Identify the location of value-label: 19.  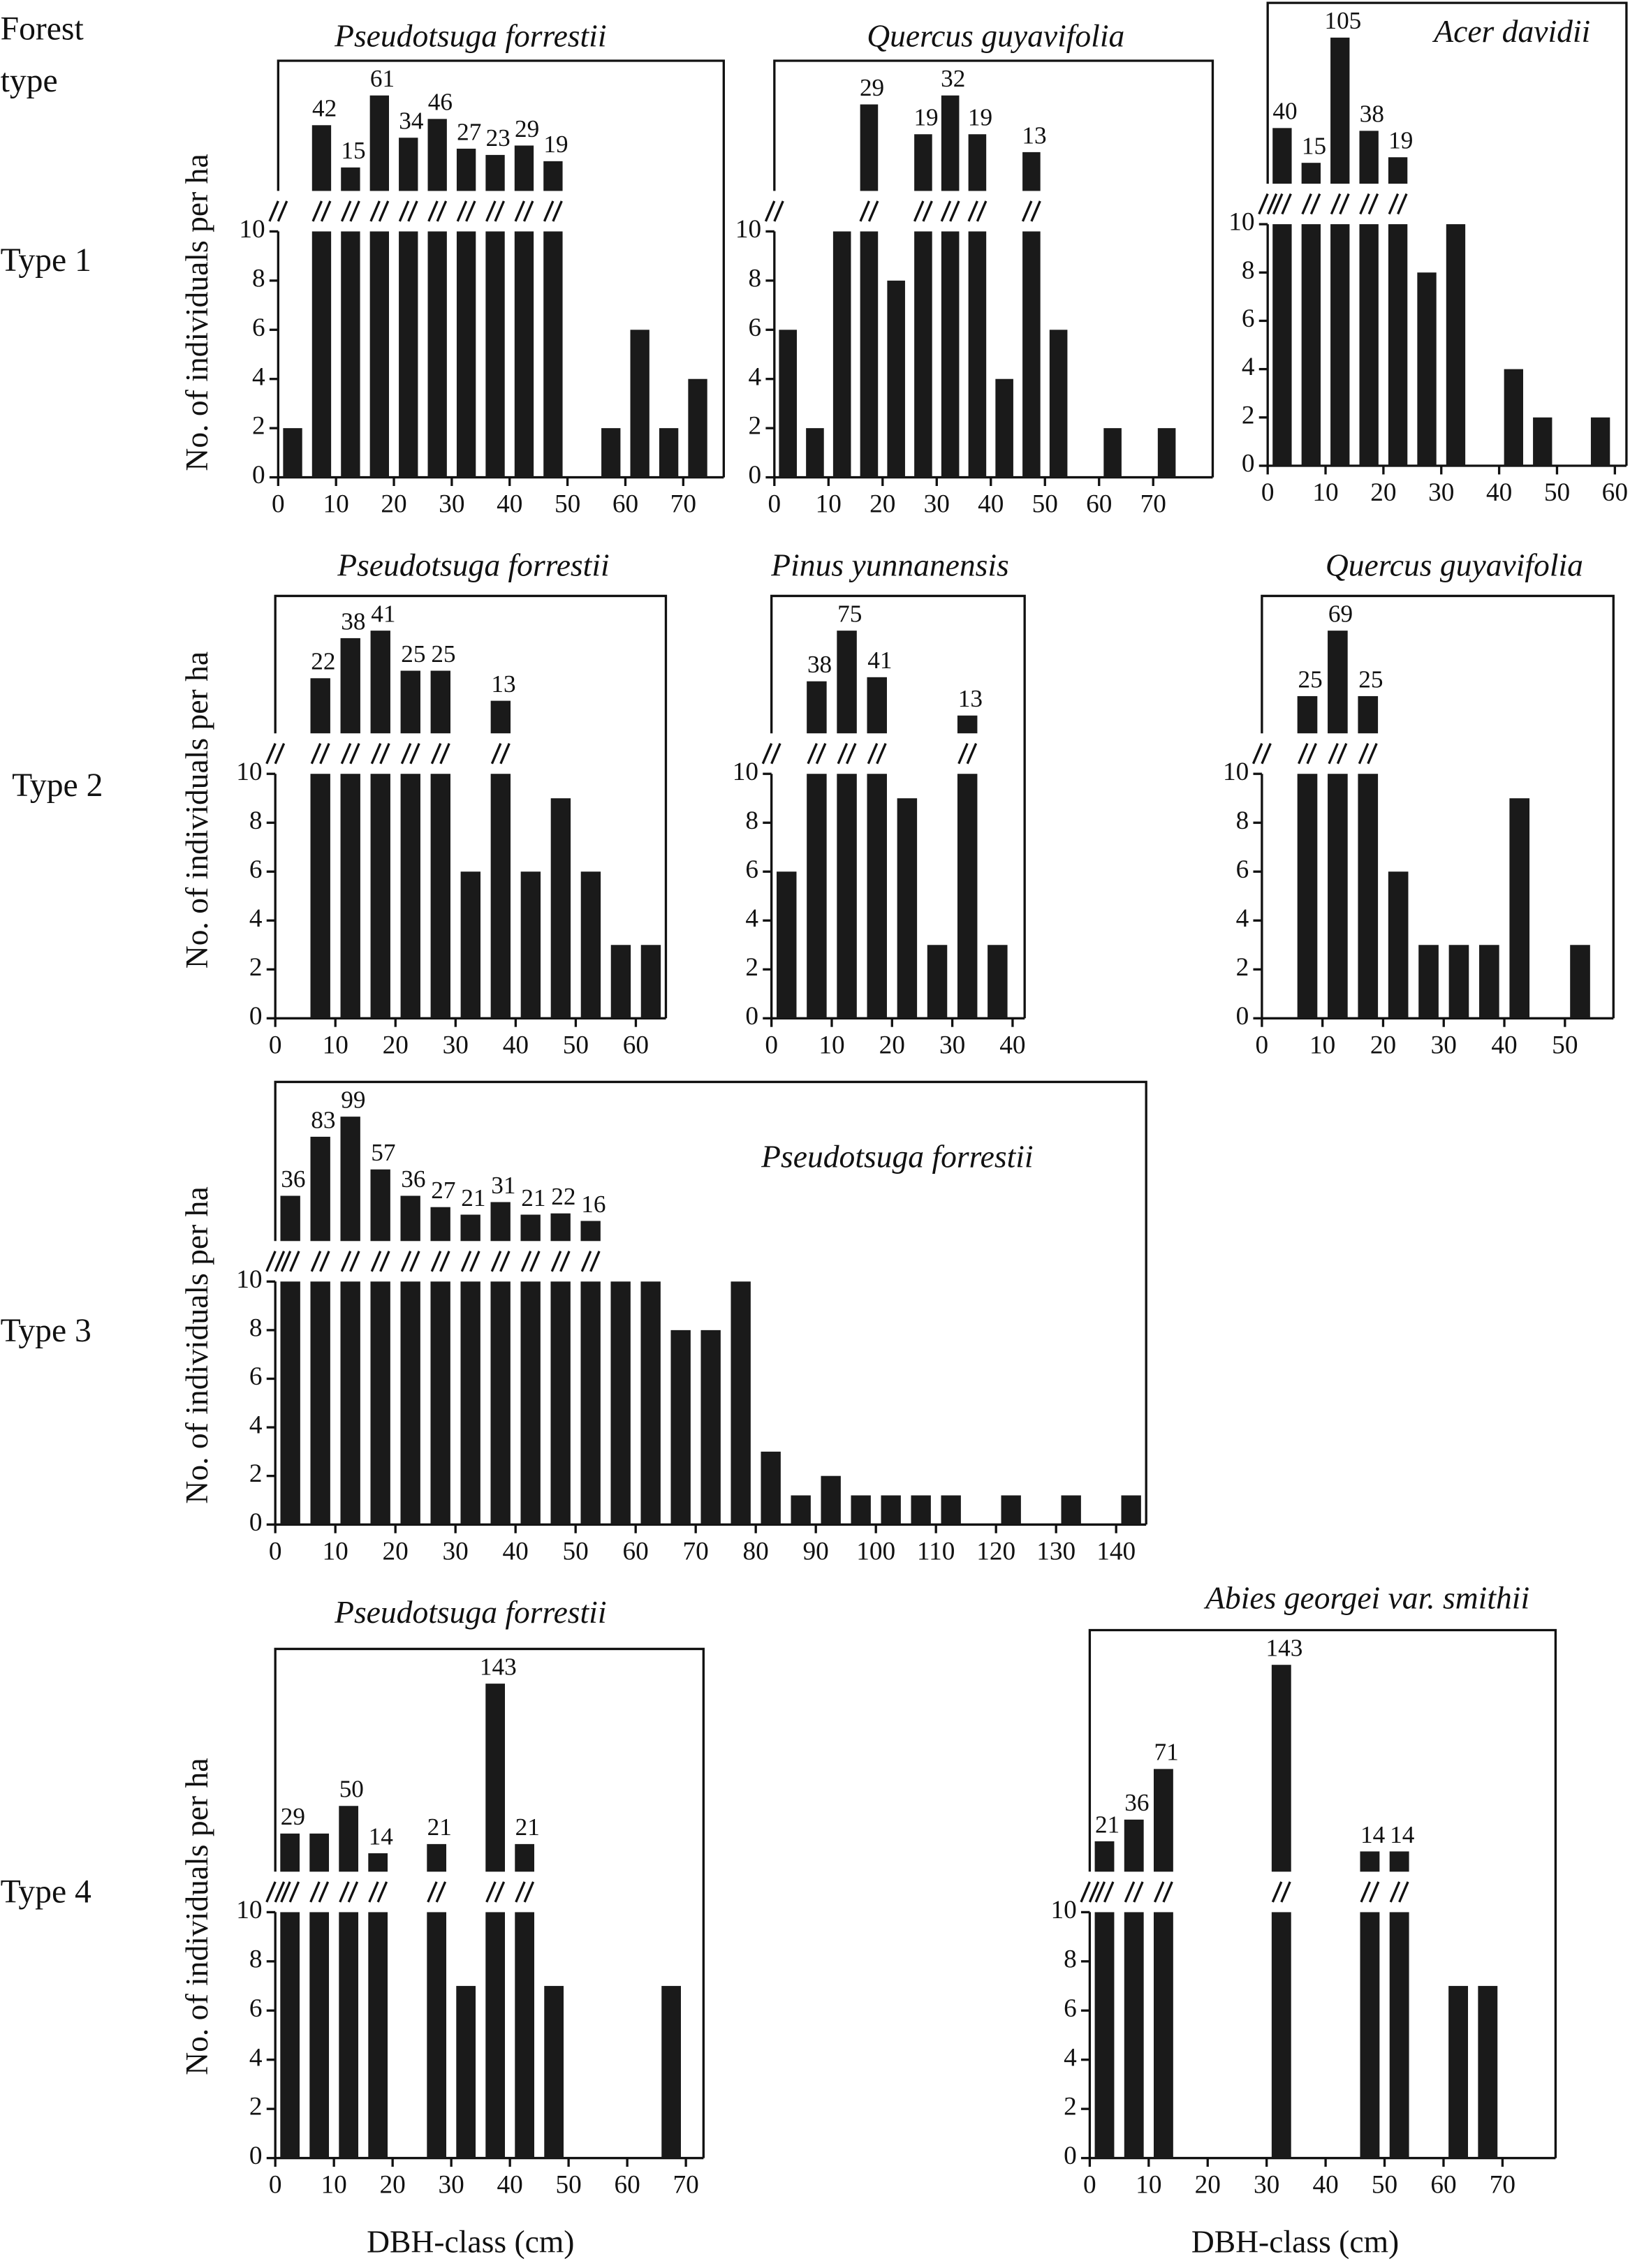
(980, 117).